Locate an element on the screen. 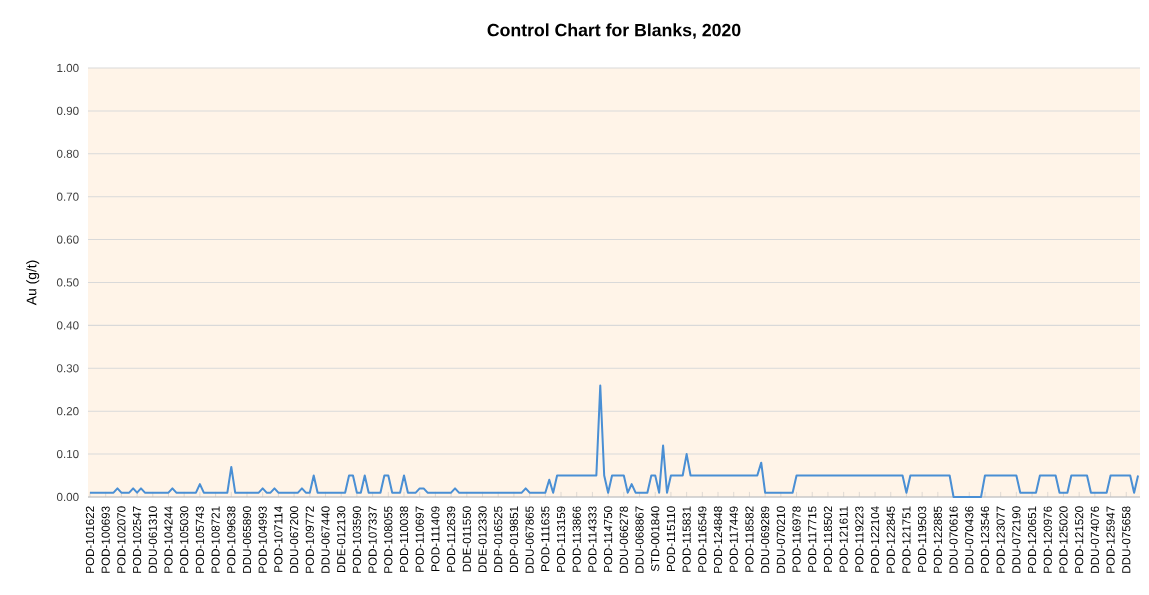 The width and height of the screenshot is (1149, 595). x-tick-label: POD-115110 is located at coordinates (671, 538).